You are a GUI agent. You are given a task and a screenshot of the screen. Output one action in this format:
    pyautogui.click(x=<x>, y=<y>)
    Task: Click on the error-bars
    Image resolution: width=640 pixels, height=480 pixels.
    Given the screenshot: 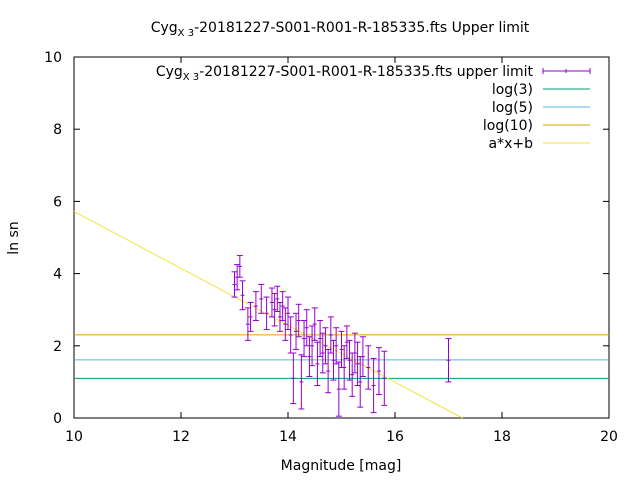 What is the action you would take?
    pyautogui.click(x=341, y=336)
    